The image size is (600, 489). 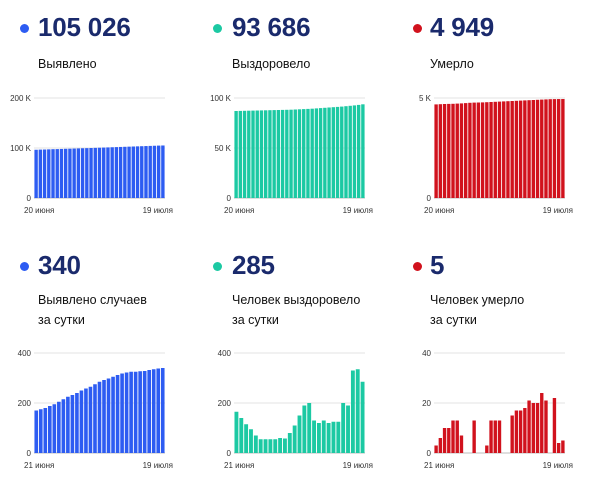 I want to click on panel-value: 105 026, so click(x=84, y=27).